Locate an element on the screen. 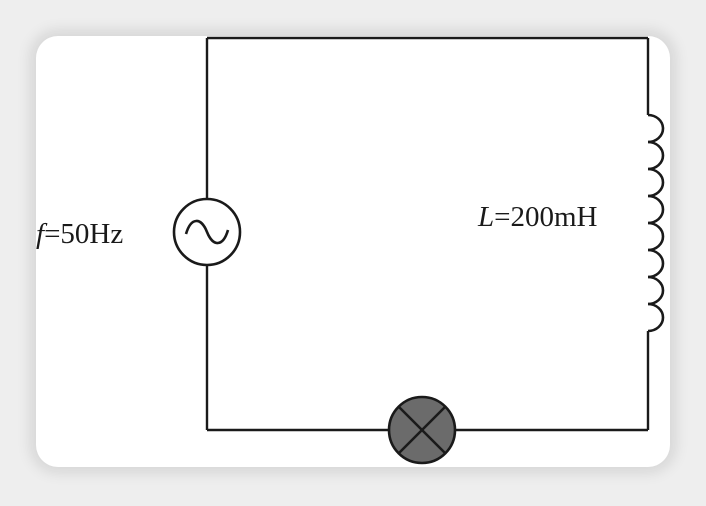  inductance-symbol: L is located at coordinates (486, 217).